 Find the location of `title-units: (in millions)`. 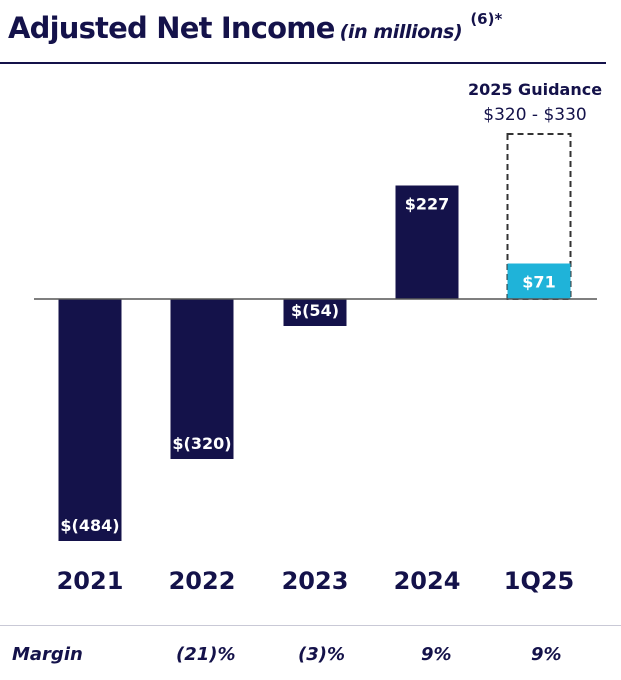

title-units: (in millions) is located at coordinates (401, 32).